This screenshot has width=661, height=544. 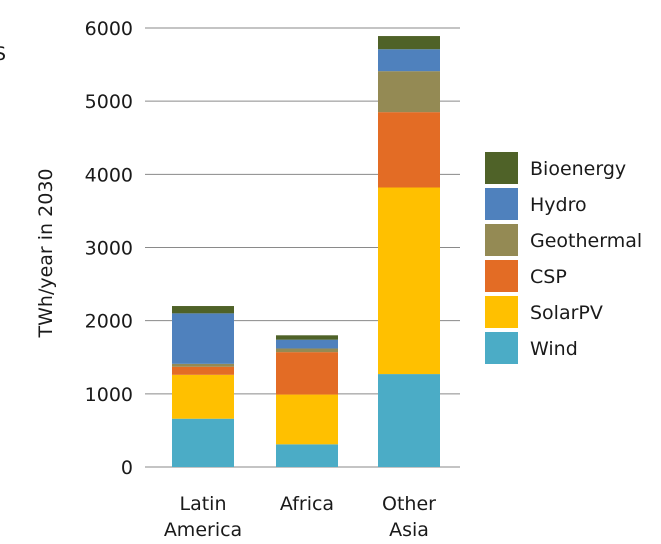 I want to click on y-tick-label: 0, so click(x=127, y=468).